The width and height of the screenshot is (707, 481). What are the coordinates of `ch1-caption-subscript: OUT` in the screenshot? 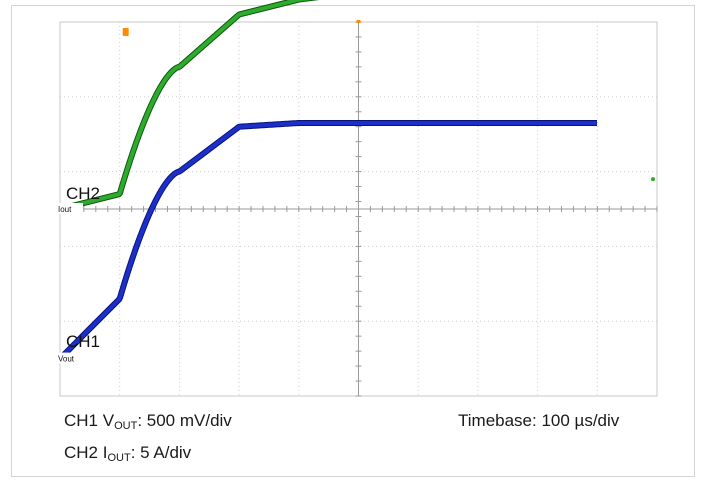 It's located at (126, 426).